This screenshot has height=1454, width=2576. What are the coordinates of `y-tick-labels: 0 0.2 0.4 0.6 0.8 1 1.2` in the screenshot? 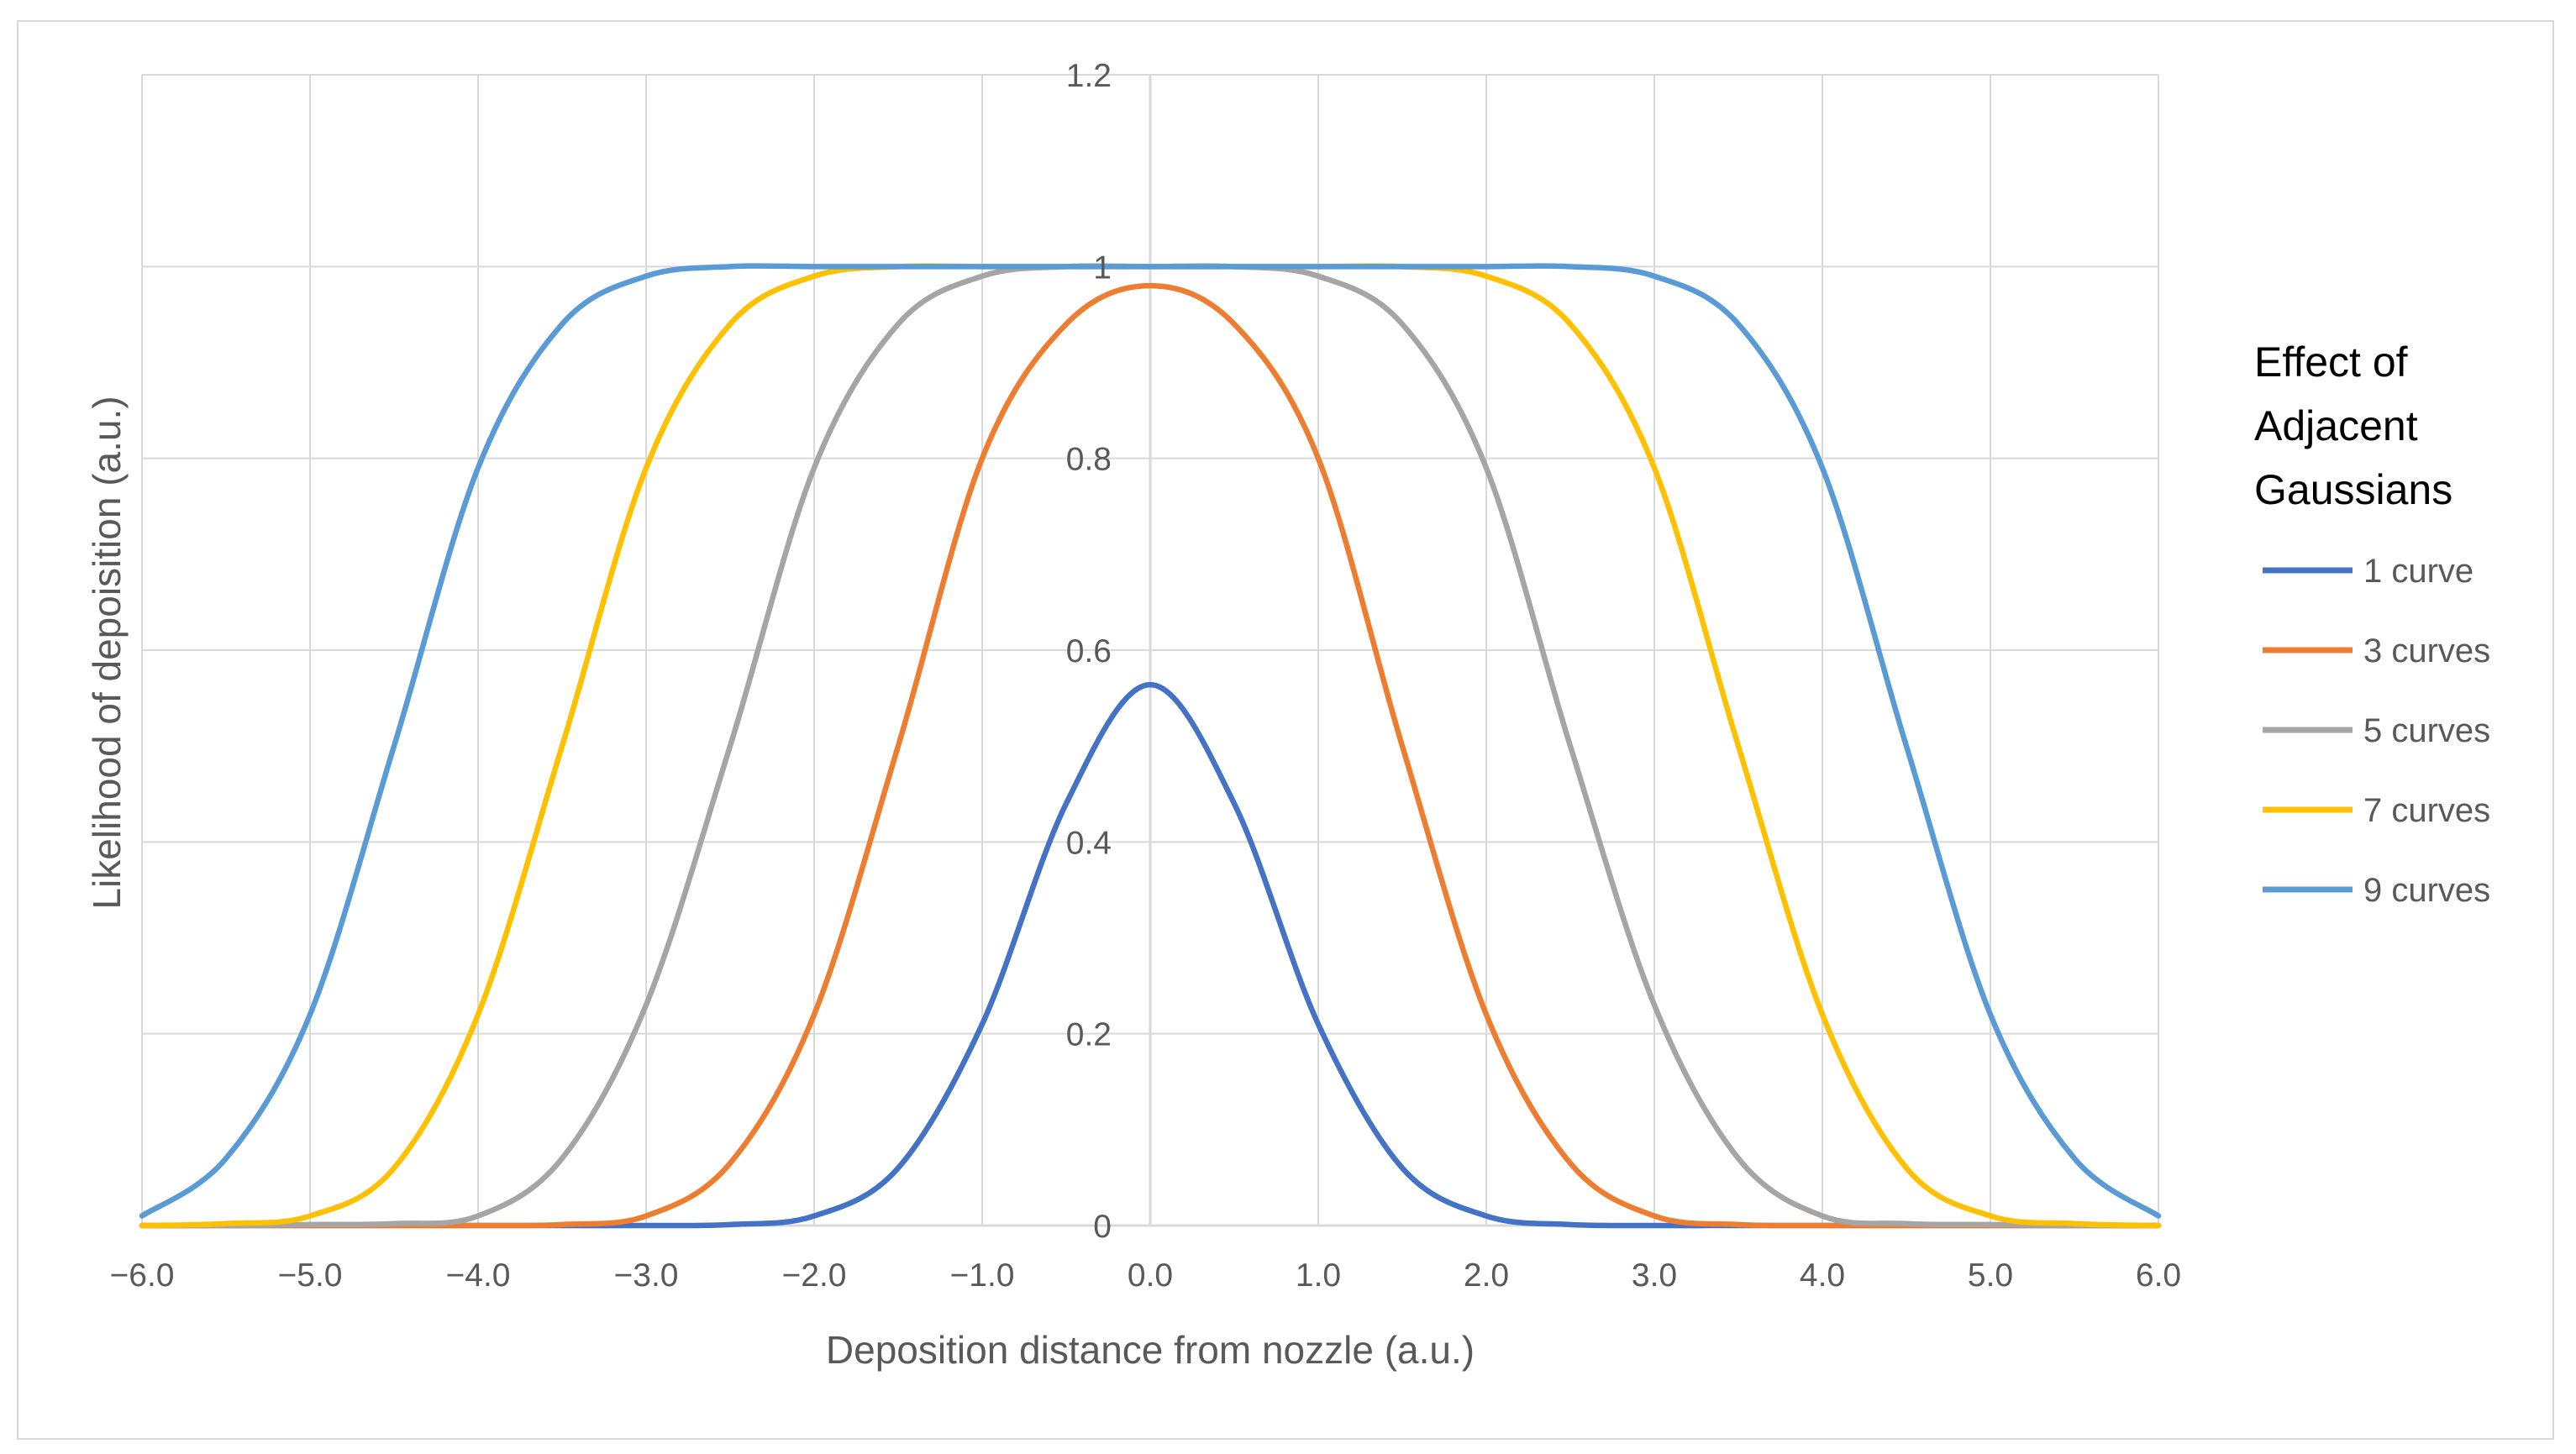 It's located at (1089, 652).